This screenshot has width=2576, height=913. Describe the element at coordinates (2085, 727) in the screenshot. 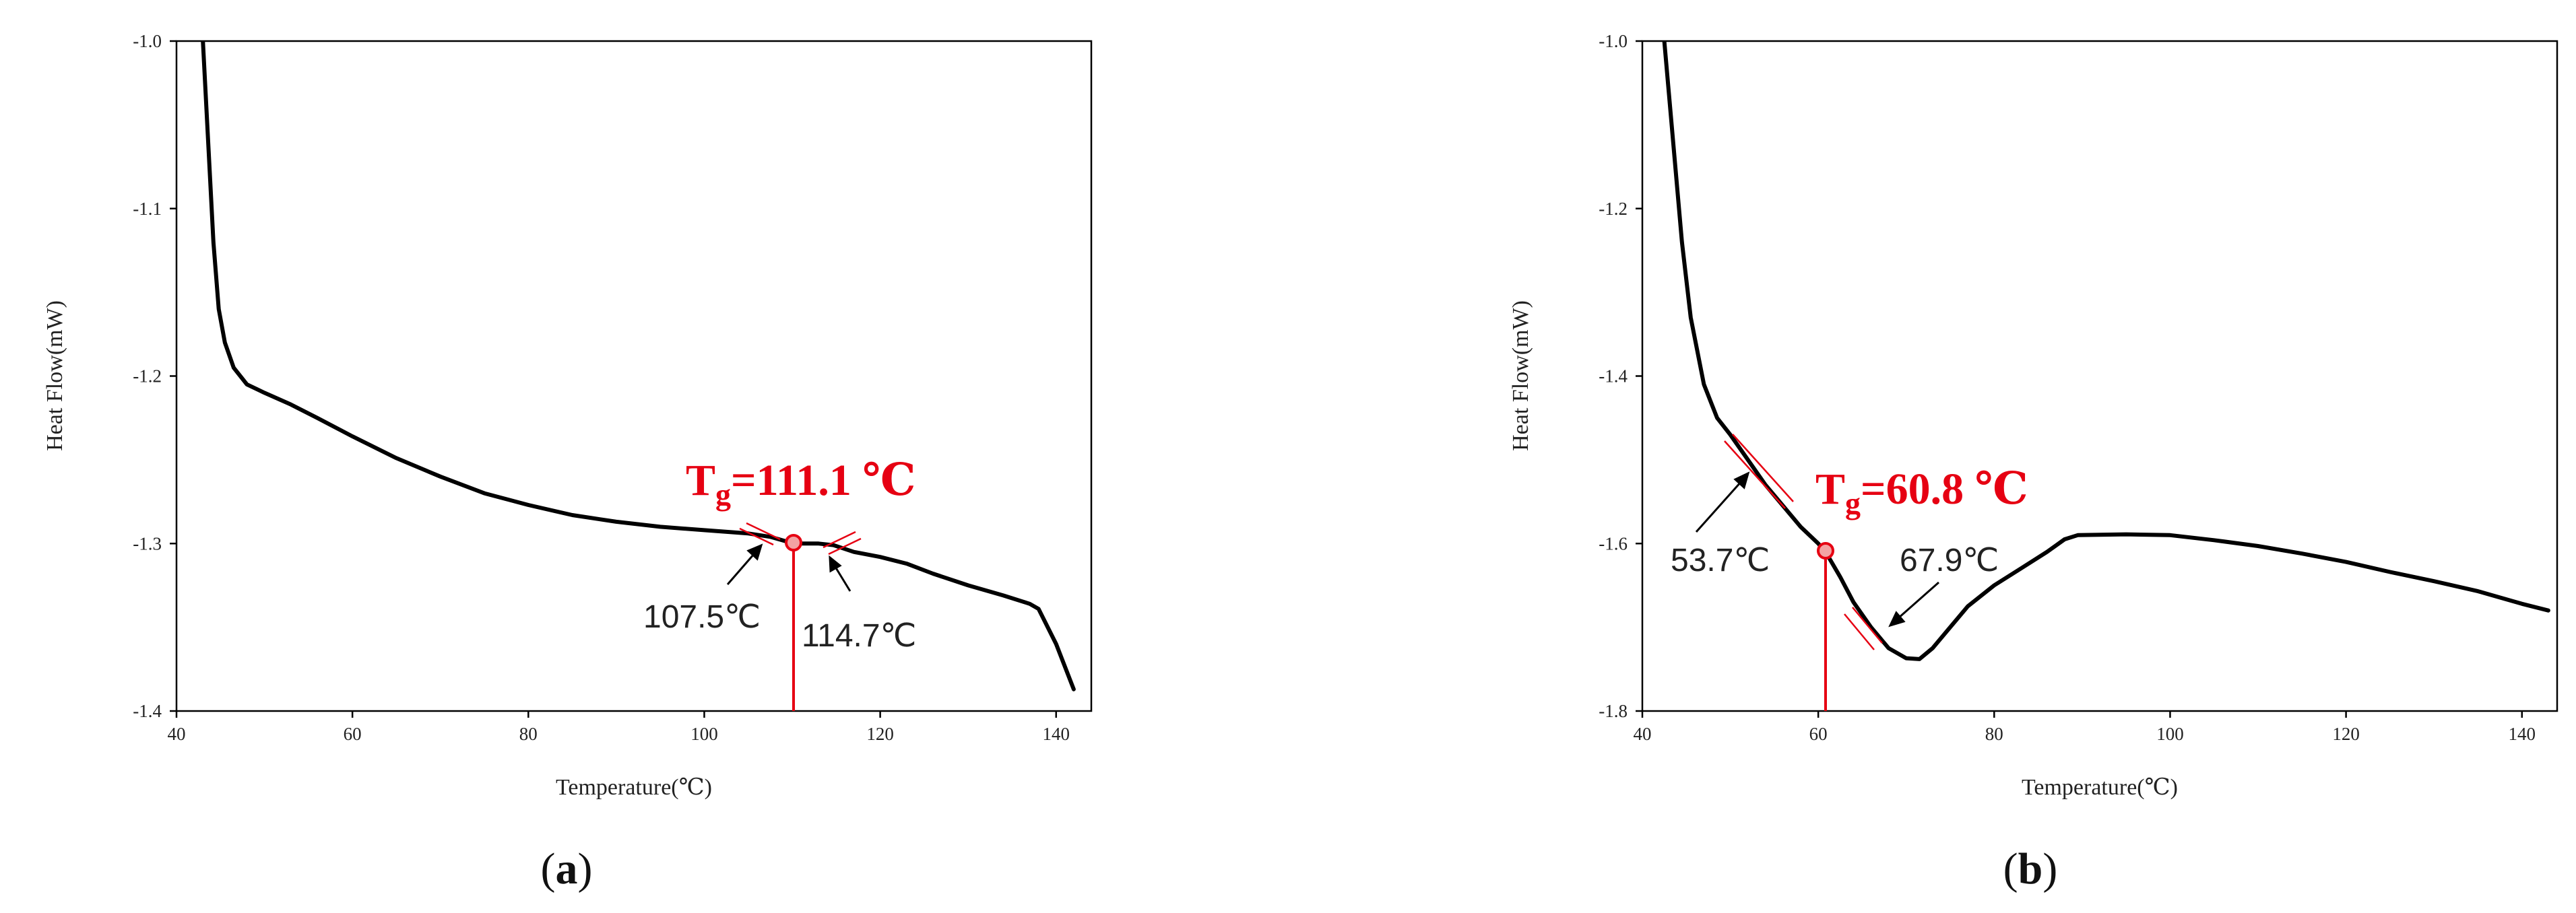

I see `x-axis-b: 40 60 80 100 120 140` at that location.